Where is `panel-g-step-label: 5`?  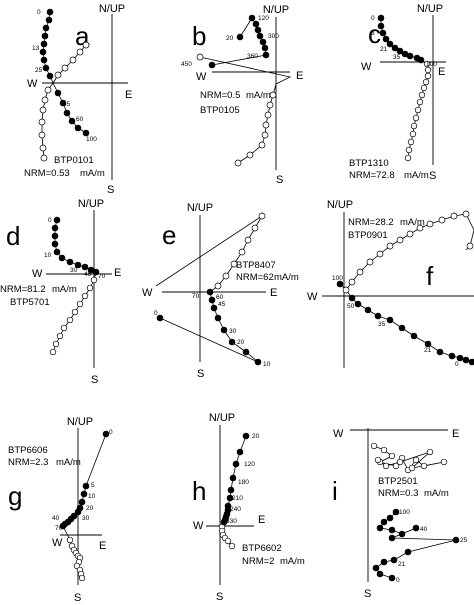
panel-g-step-label: 5 is located at coordinates (93, 485).